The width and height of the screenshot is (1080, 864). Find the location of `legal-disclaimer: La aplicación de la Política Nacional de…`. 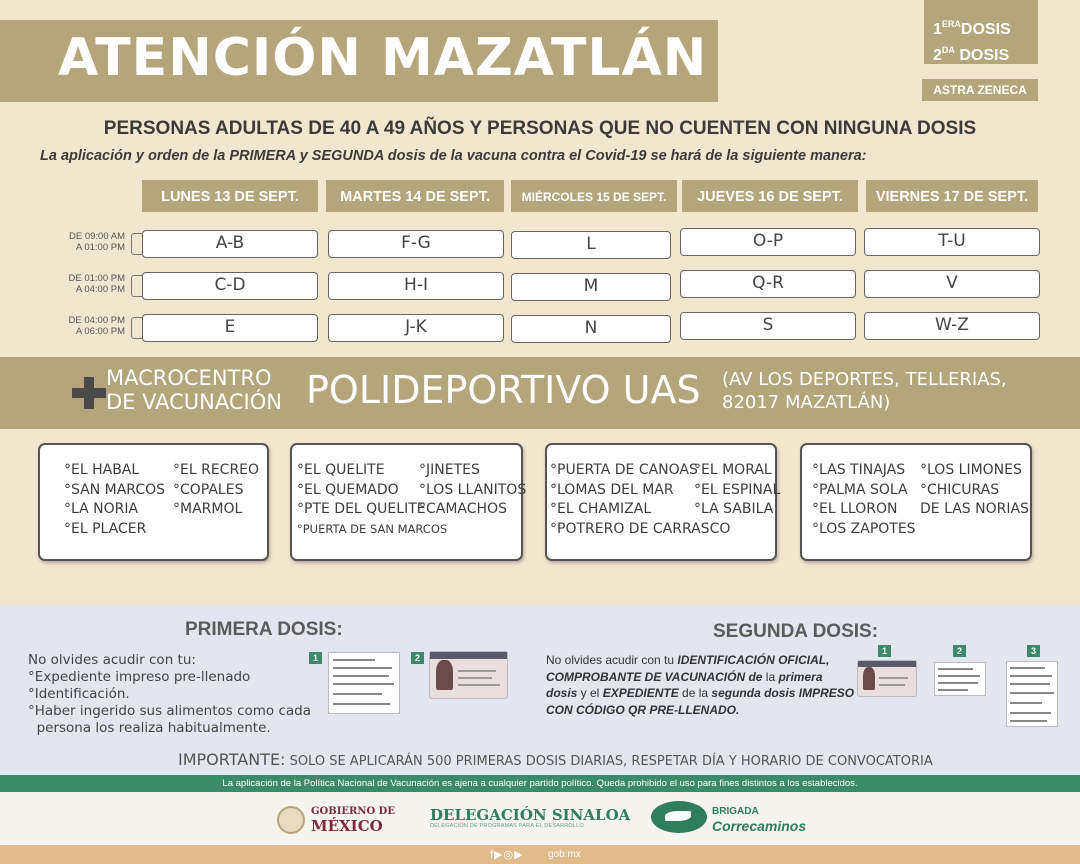

legal-disclaimer: La aplicación de la Política Nacional de… is located at coordinates (540, 783).